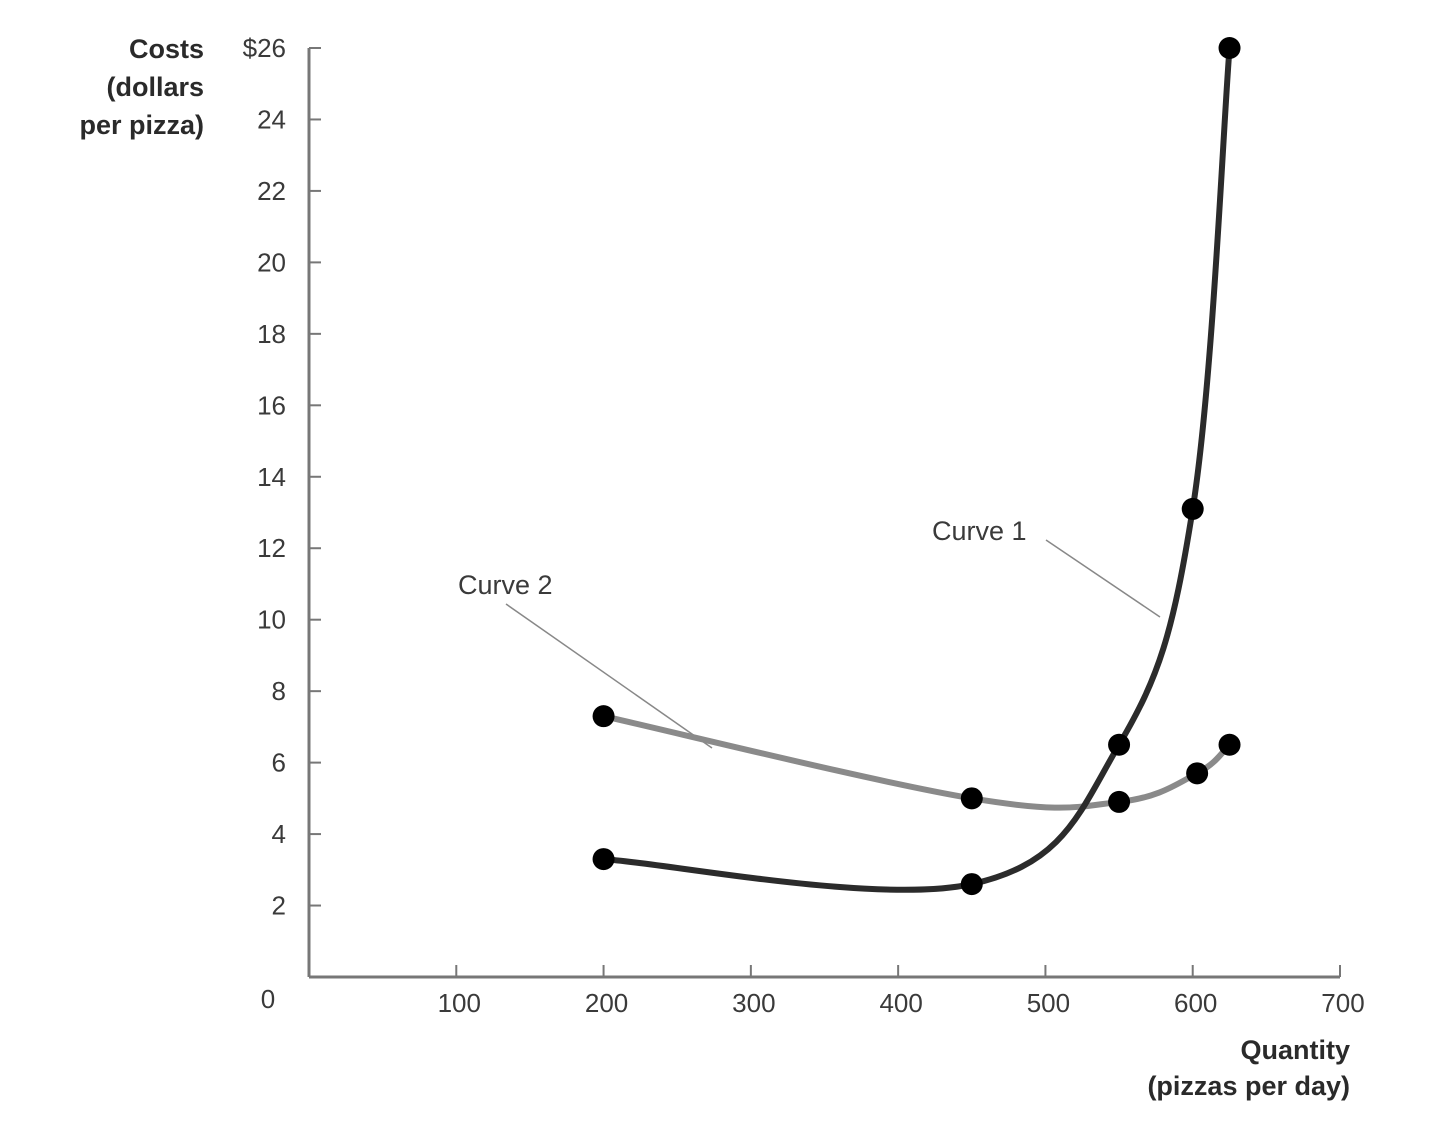  Describe the element at coordinates (271, 191) in the screenshot. I see `y-tick-label: 22` at that location.